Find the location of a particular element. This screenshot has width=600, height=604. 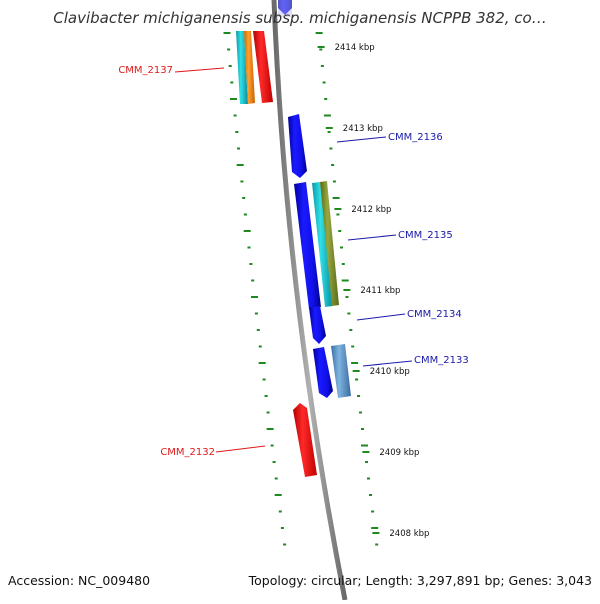

gene-cmm-2133-blue is located at coordinates (323, 372).